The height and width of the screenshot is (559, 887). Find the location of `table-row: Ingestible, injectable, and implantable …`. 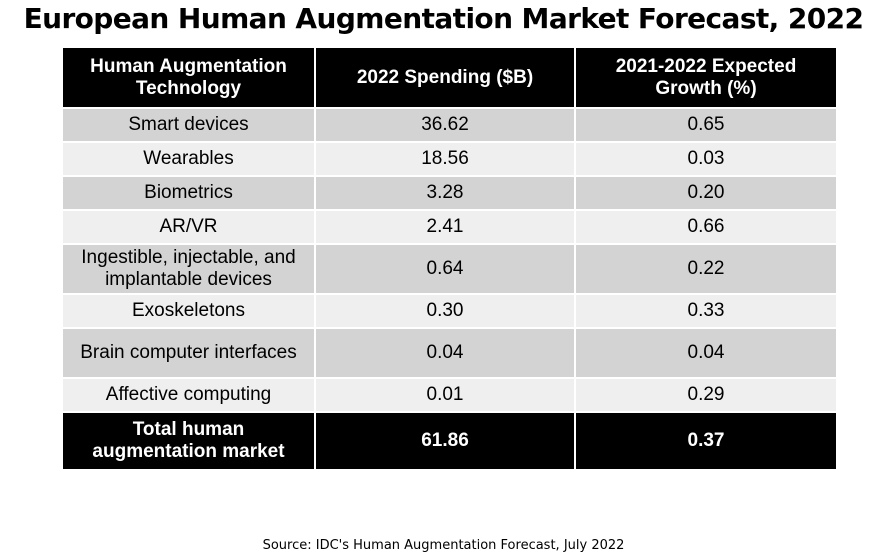

table-row: Ingestible, injectable, and implantable … is located at coordinates (449, 269).